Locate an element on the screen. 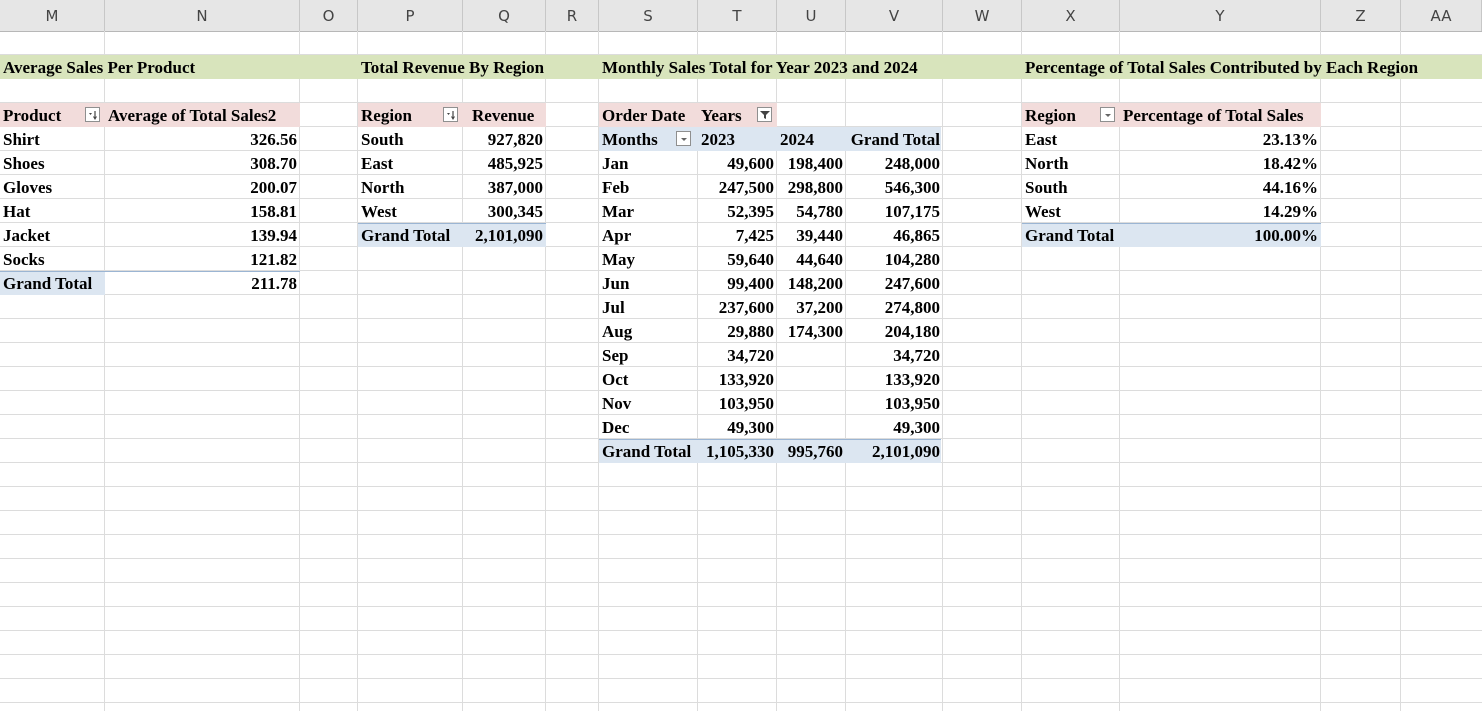 The width and height of the screenshot is (1482, 711). avg-sales-row-value: 139.94 is located at coordinates (273, 235).